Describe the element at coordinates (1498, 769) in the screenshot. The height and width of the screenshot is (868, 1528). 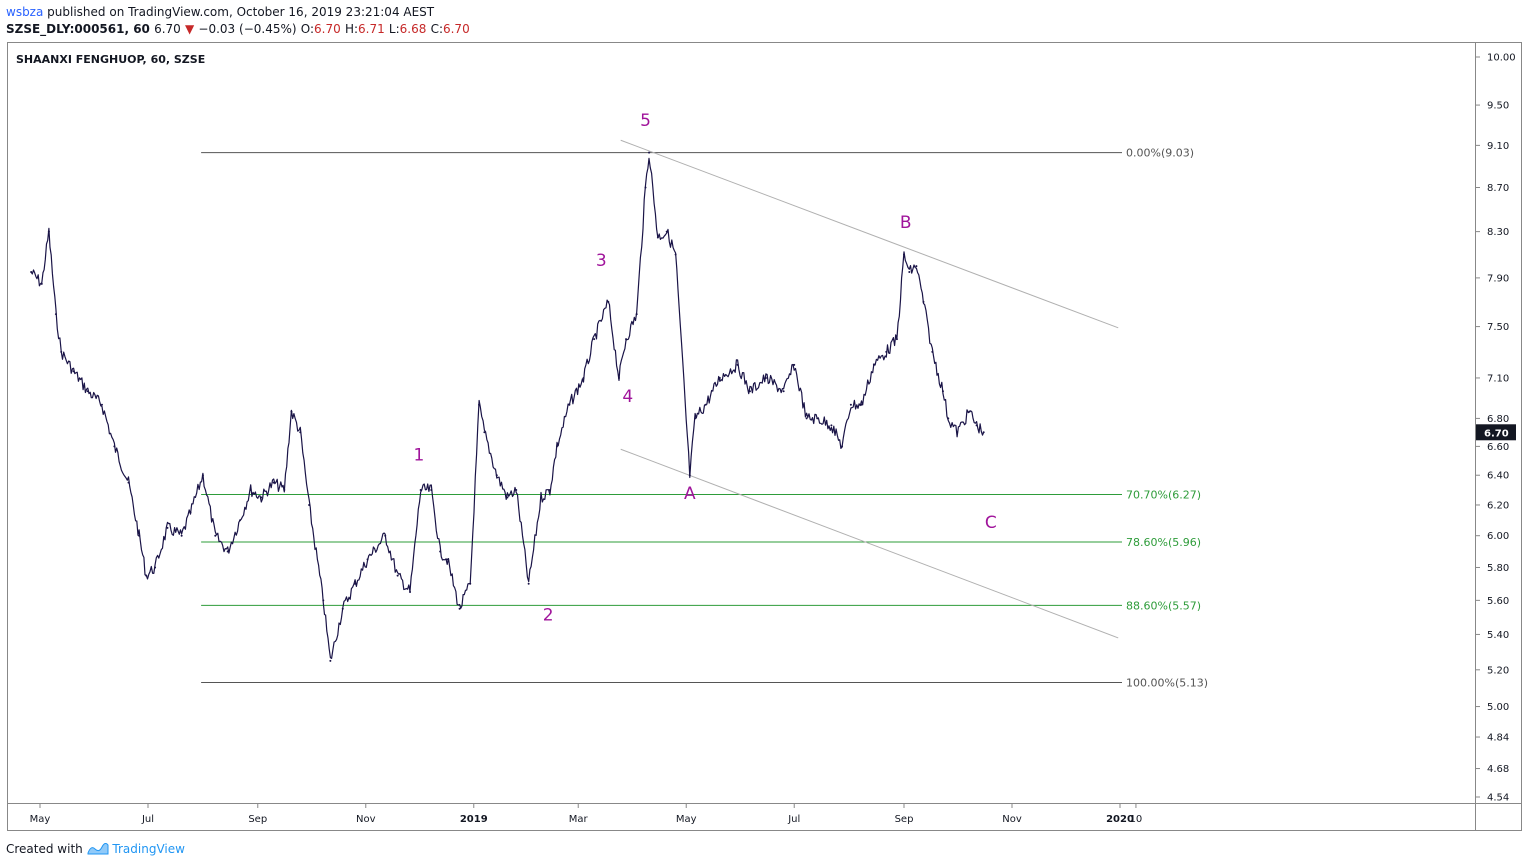
I see `y-tick-label: 4.68` at that location.